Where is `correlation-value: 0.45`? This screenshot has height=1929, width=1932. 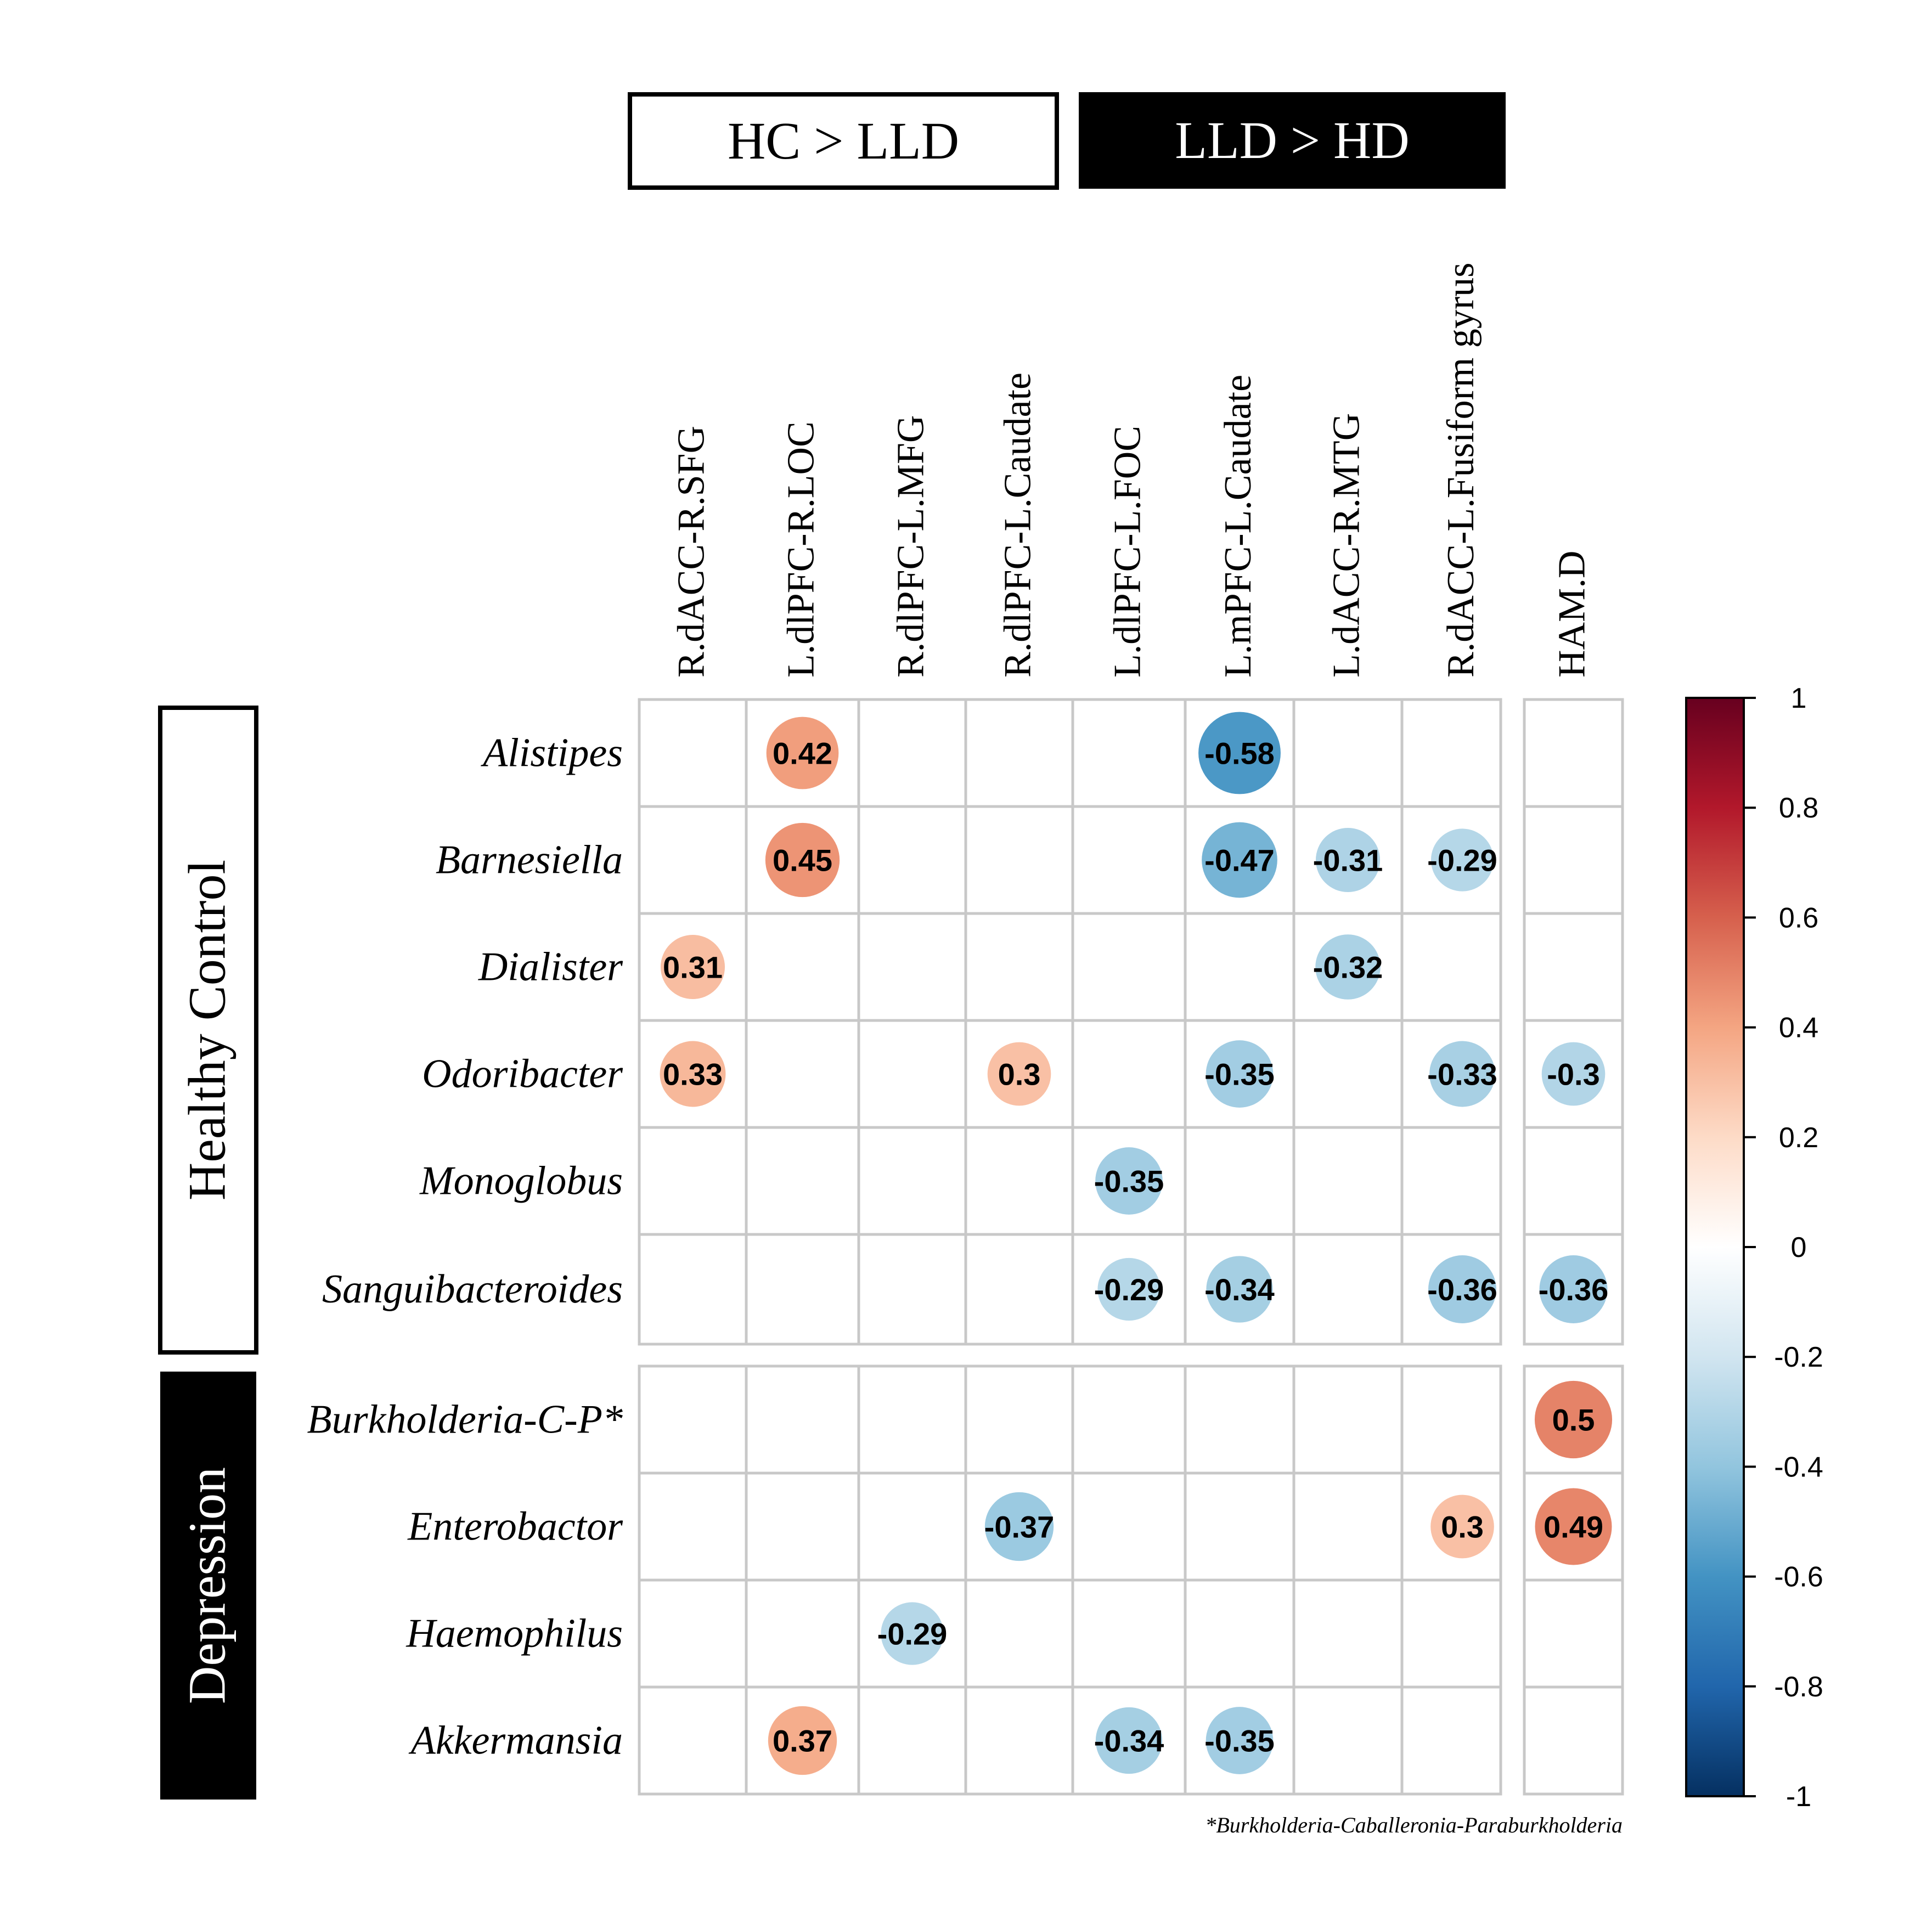
correlation-value: 0.45 is located at coordinates (802, 860).